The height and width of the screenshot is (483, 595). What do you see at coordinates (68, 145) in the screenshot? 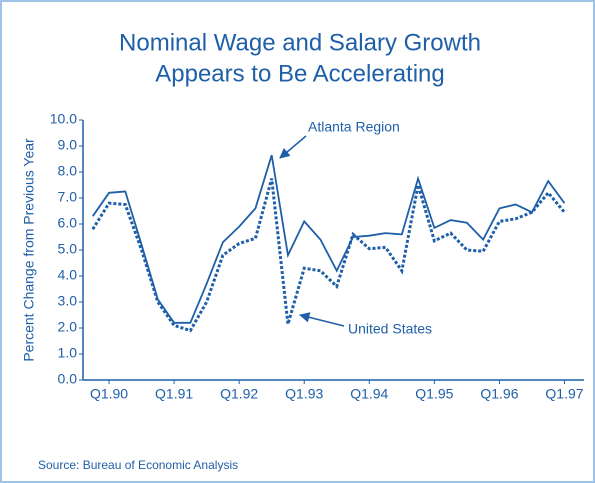
I see `y-tick-label: 9.0` at bounding box center [68, 145].